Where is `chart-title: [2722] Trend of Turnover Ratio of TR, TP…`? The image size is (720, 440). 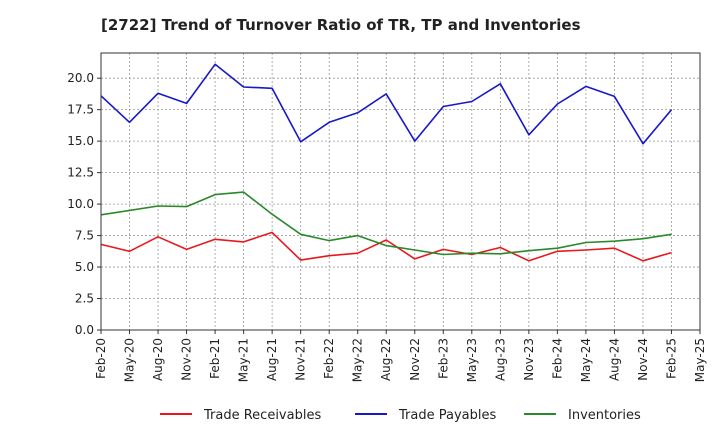 chart-title: [2722] Trend of Turnover Ratio of TR, TP… is located at coordinates (341, 25).